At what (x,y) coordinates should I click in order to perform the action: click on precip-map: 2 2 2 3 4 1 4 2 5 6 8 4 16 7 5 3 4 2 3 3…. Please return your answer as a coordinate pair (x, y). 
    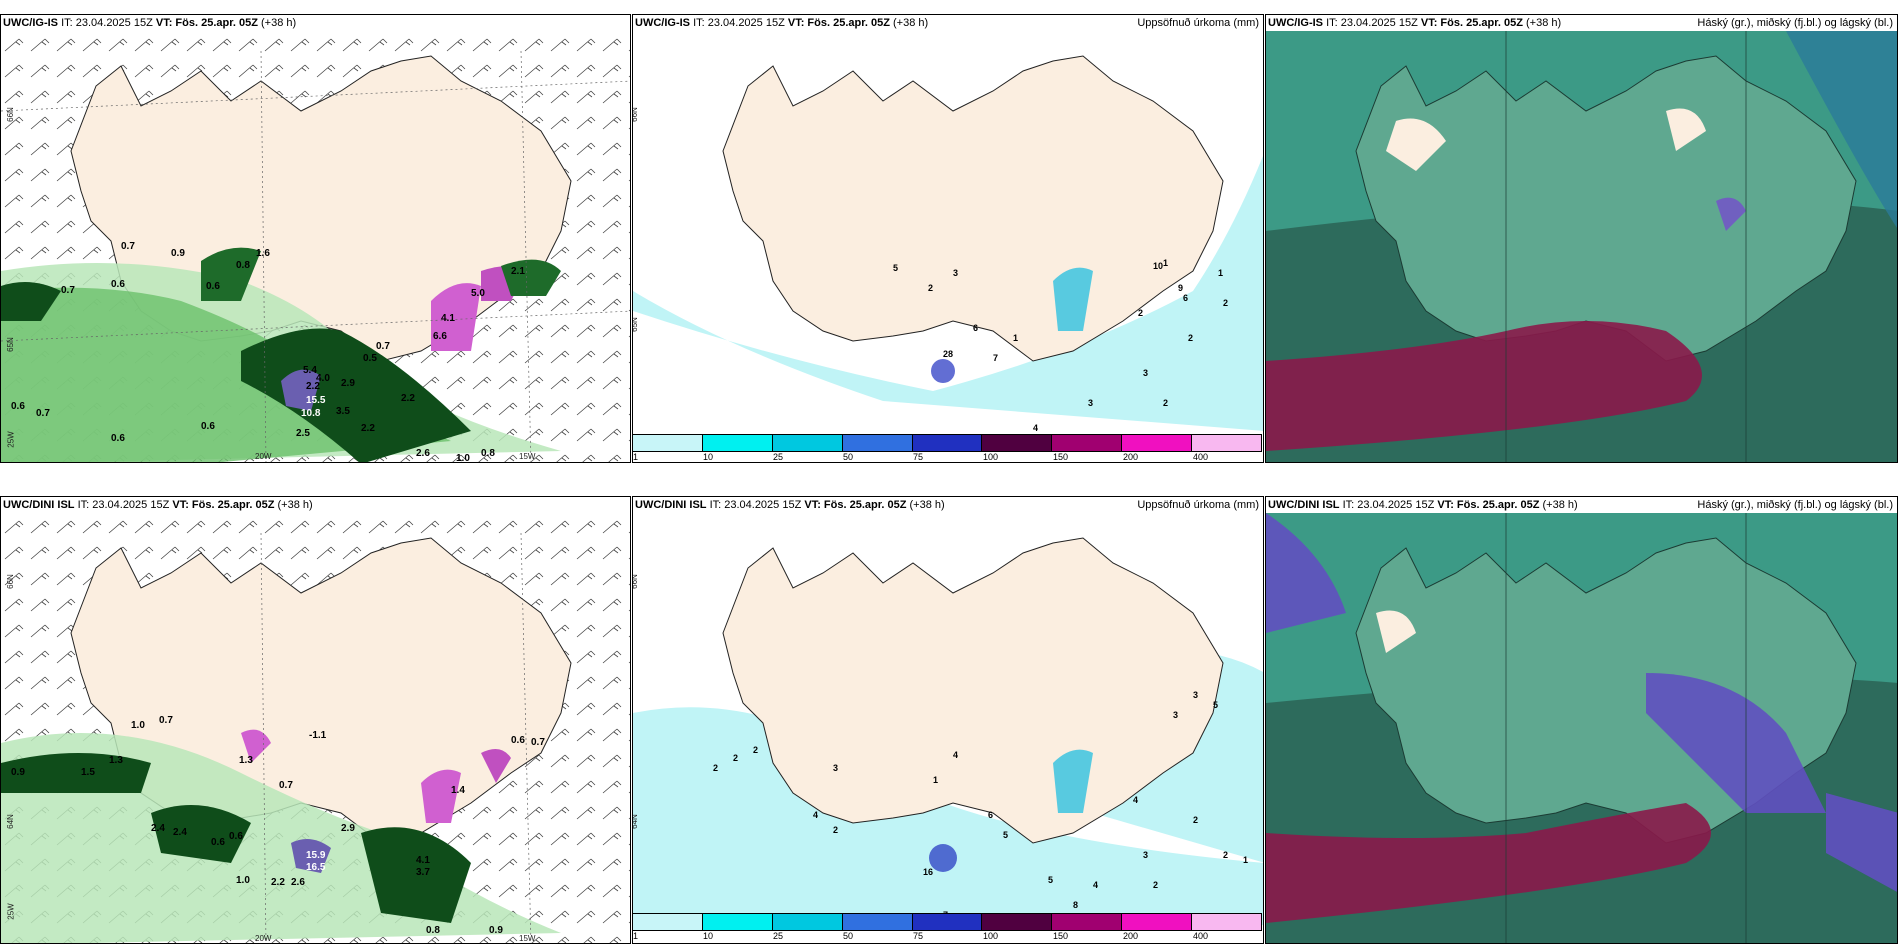
    Looking at the image, I should click on (948, 731).